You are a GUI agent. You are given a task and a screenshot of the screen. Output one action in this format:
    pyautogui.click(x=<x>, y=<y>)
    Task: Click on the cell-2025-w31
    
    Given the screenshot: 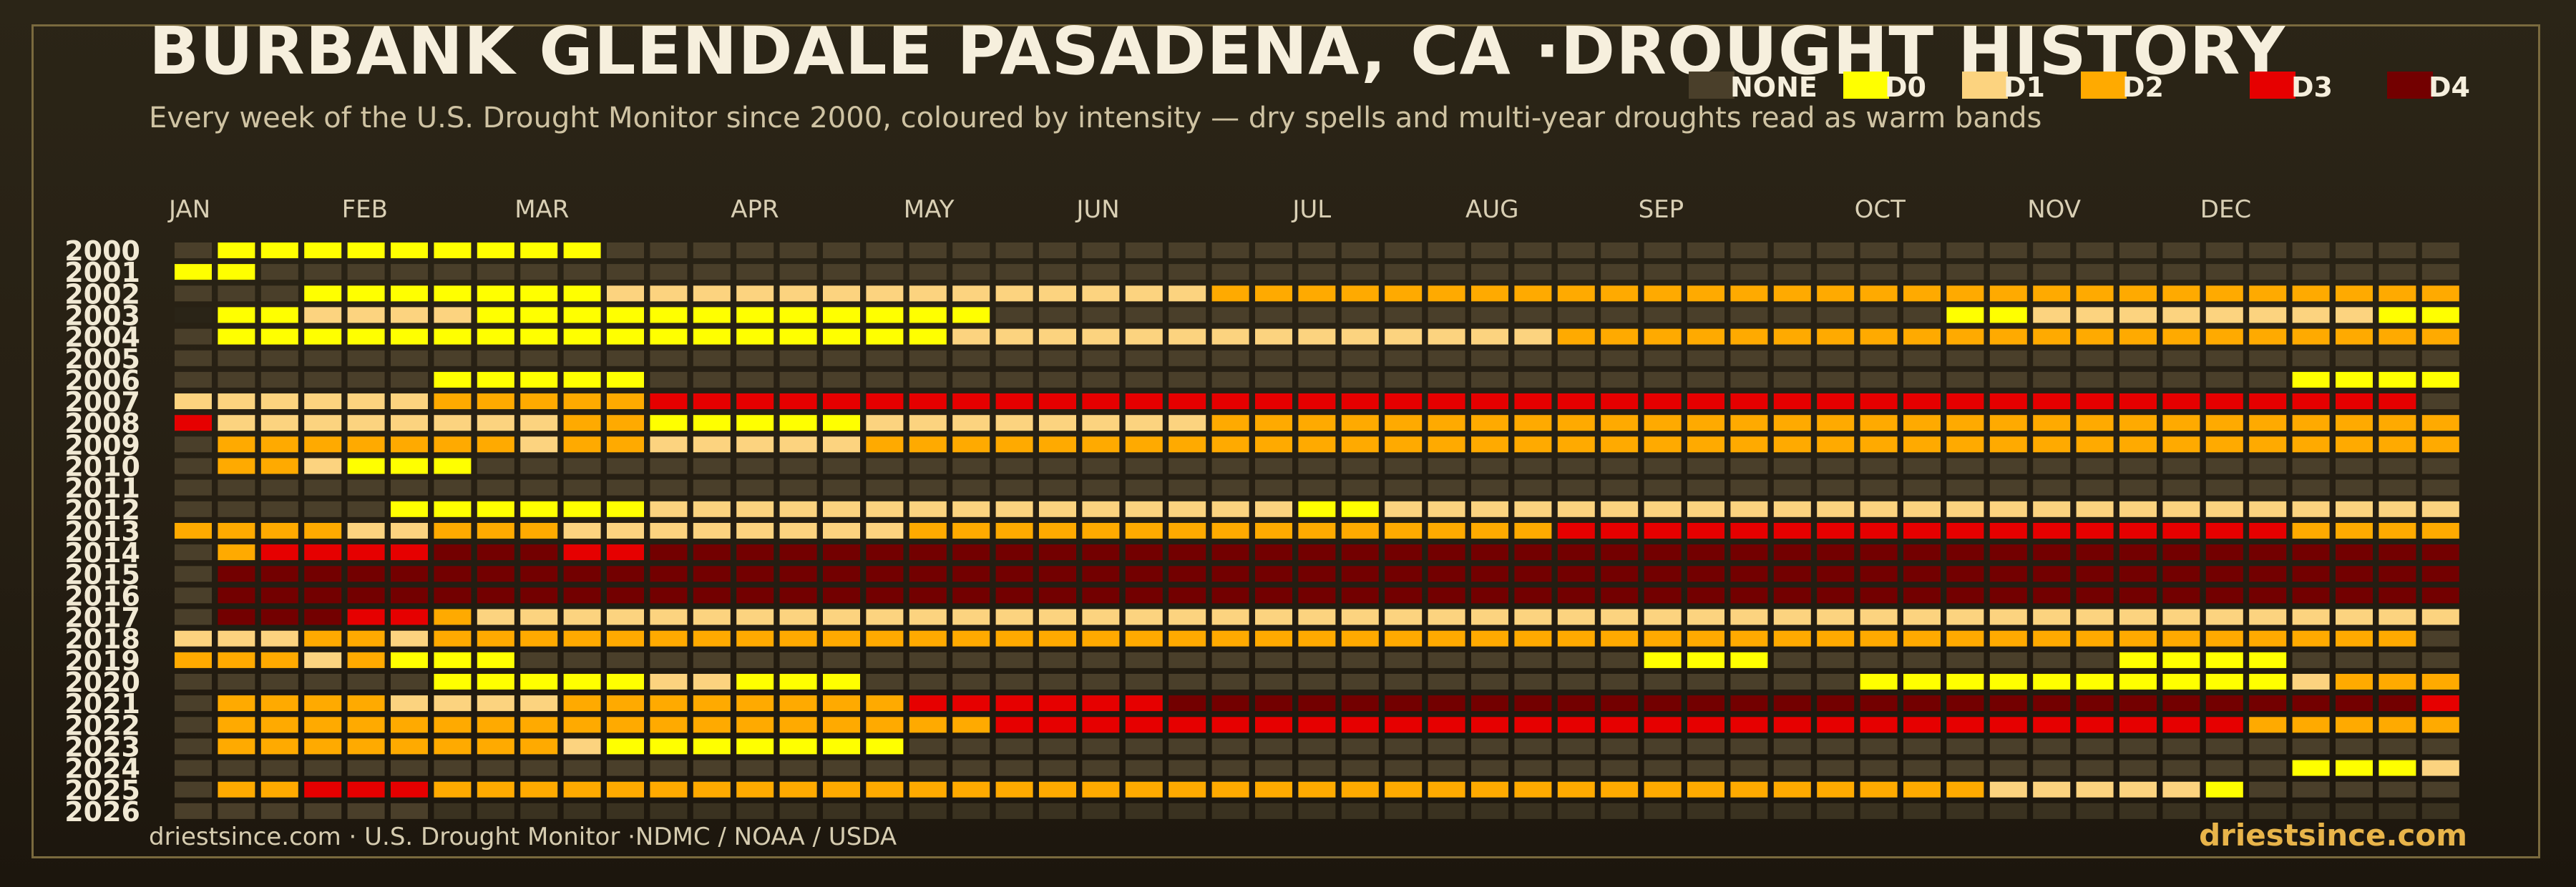 What is the action you would take?
    pyautogui.click(x=1489, y=789)
    